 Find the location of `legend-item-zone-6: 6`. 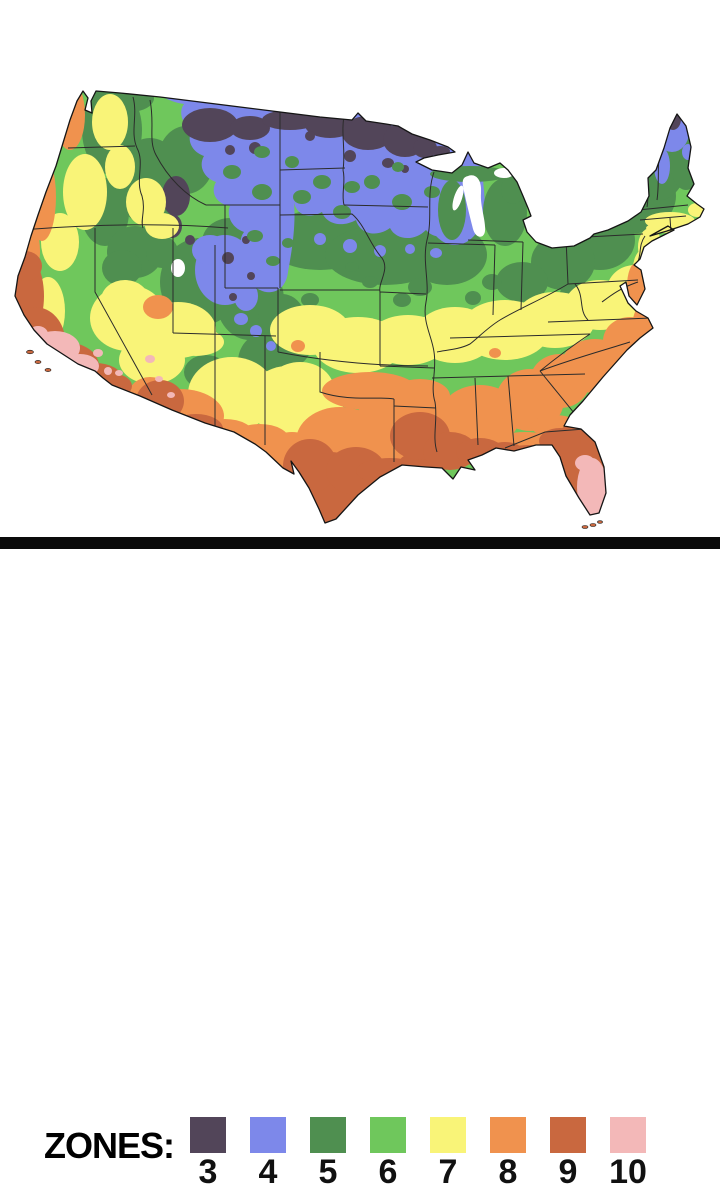

legend-item-zone-6: 6 is located at coordinates (388, 1153).